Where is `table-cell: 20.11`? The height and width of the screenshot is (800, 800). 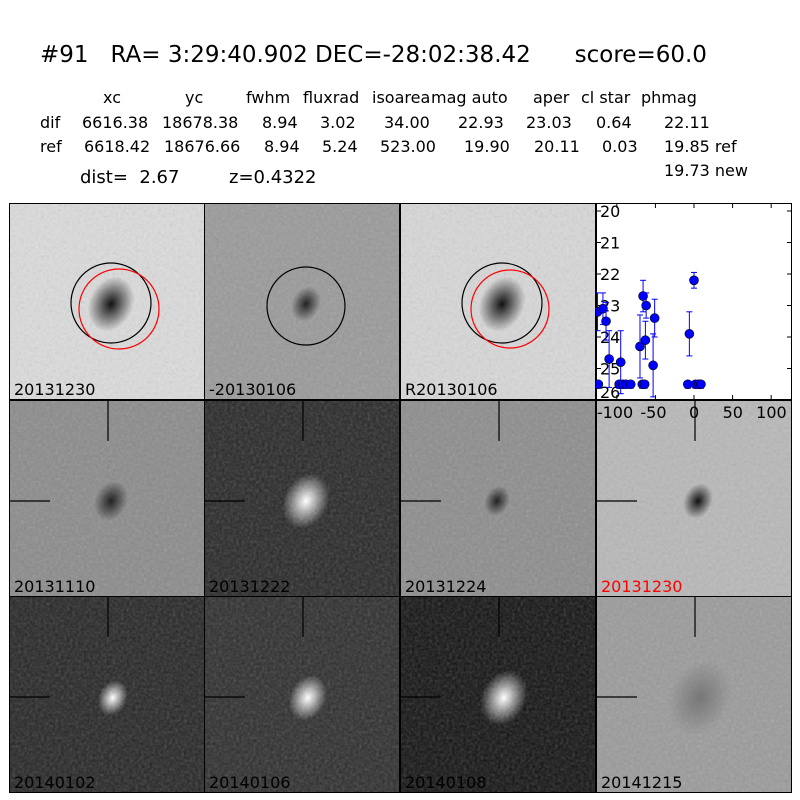
table-cell: 20.11 is located at coordinates (557, 146).